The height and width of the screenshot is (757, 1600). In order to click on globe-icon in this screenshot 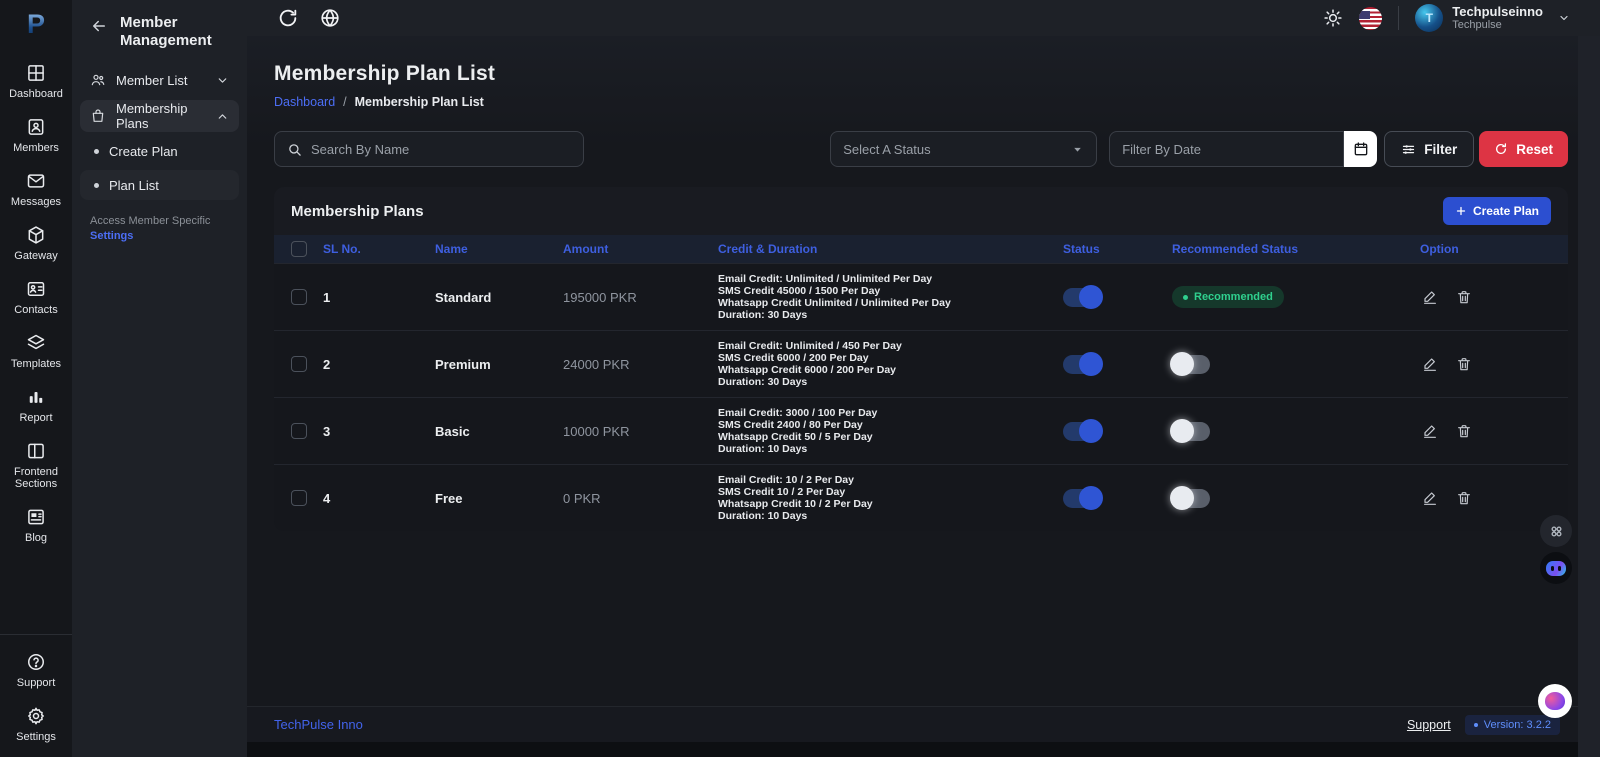, I will do `click(330, 18)`.